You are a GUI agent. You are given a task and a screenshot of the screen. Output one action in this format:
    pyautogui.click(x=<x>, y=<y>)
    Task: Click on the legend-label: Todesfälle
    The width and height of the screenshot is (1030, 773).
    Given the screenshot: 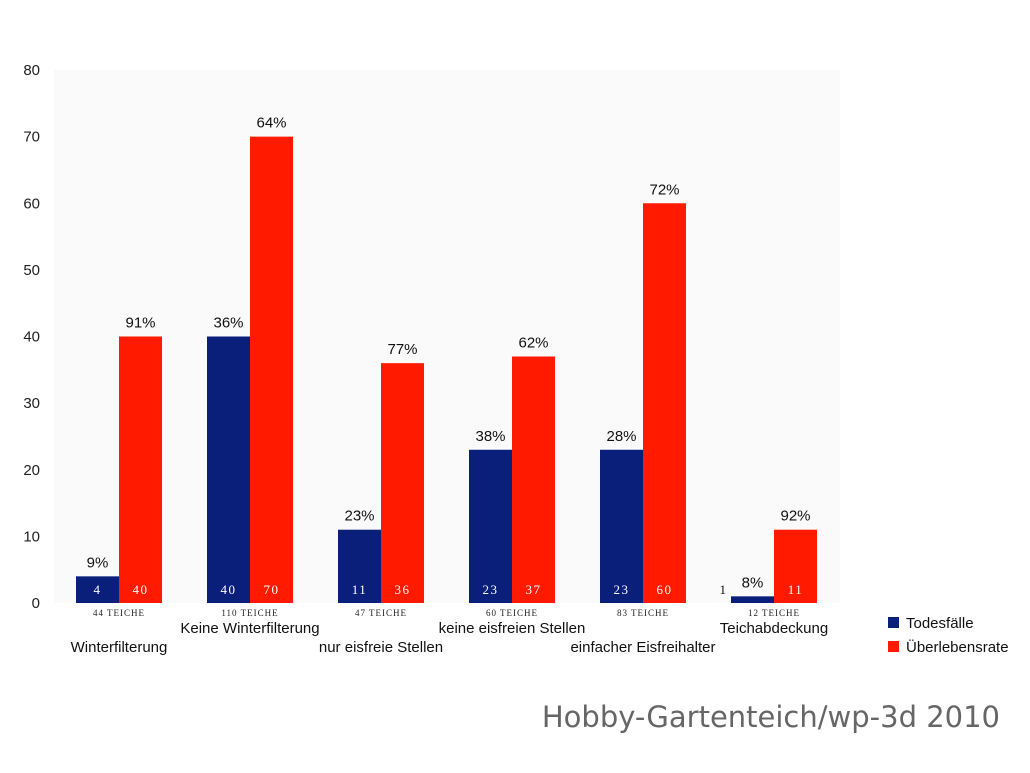 What is the action you would take?
    pyautogui.click(x=940, y=623)
    